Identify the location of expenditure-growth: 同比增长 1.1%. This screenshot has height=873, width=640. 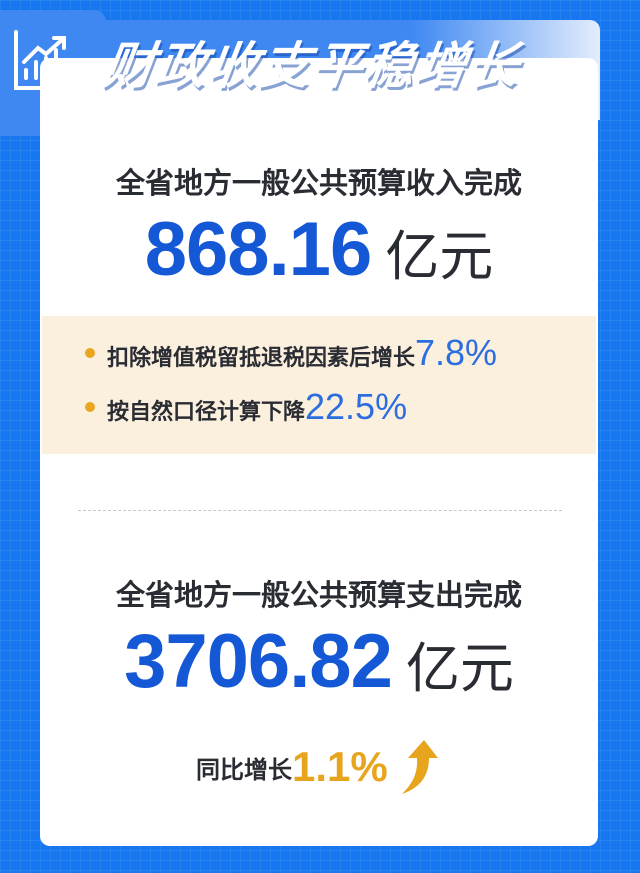
(318, 767).